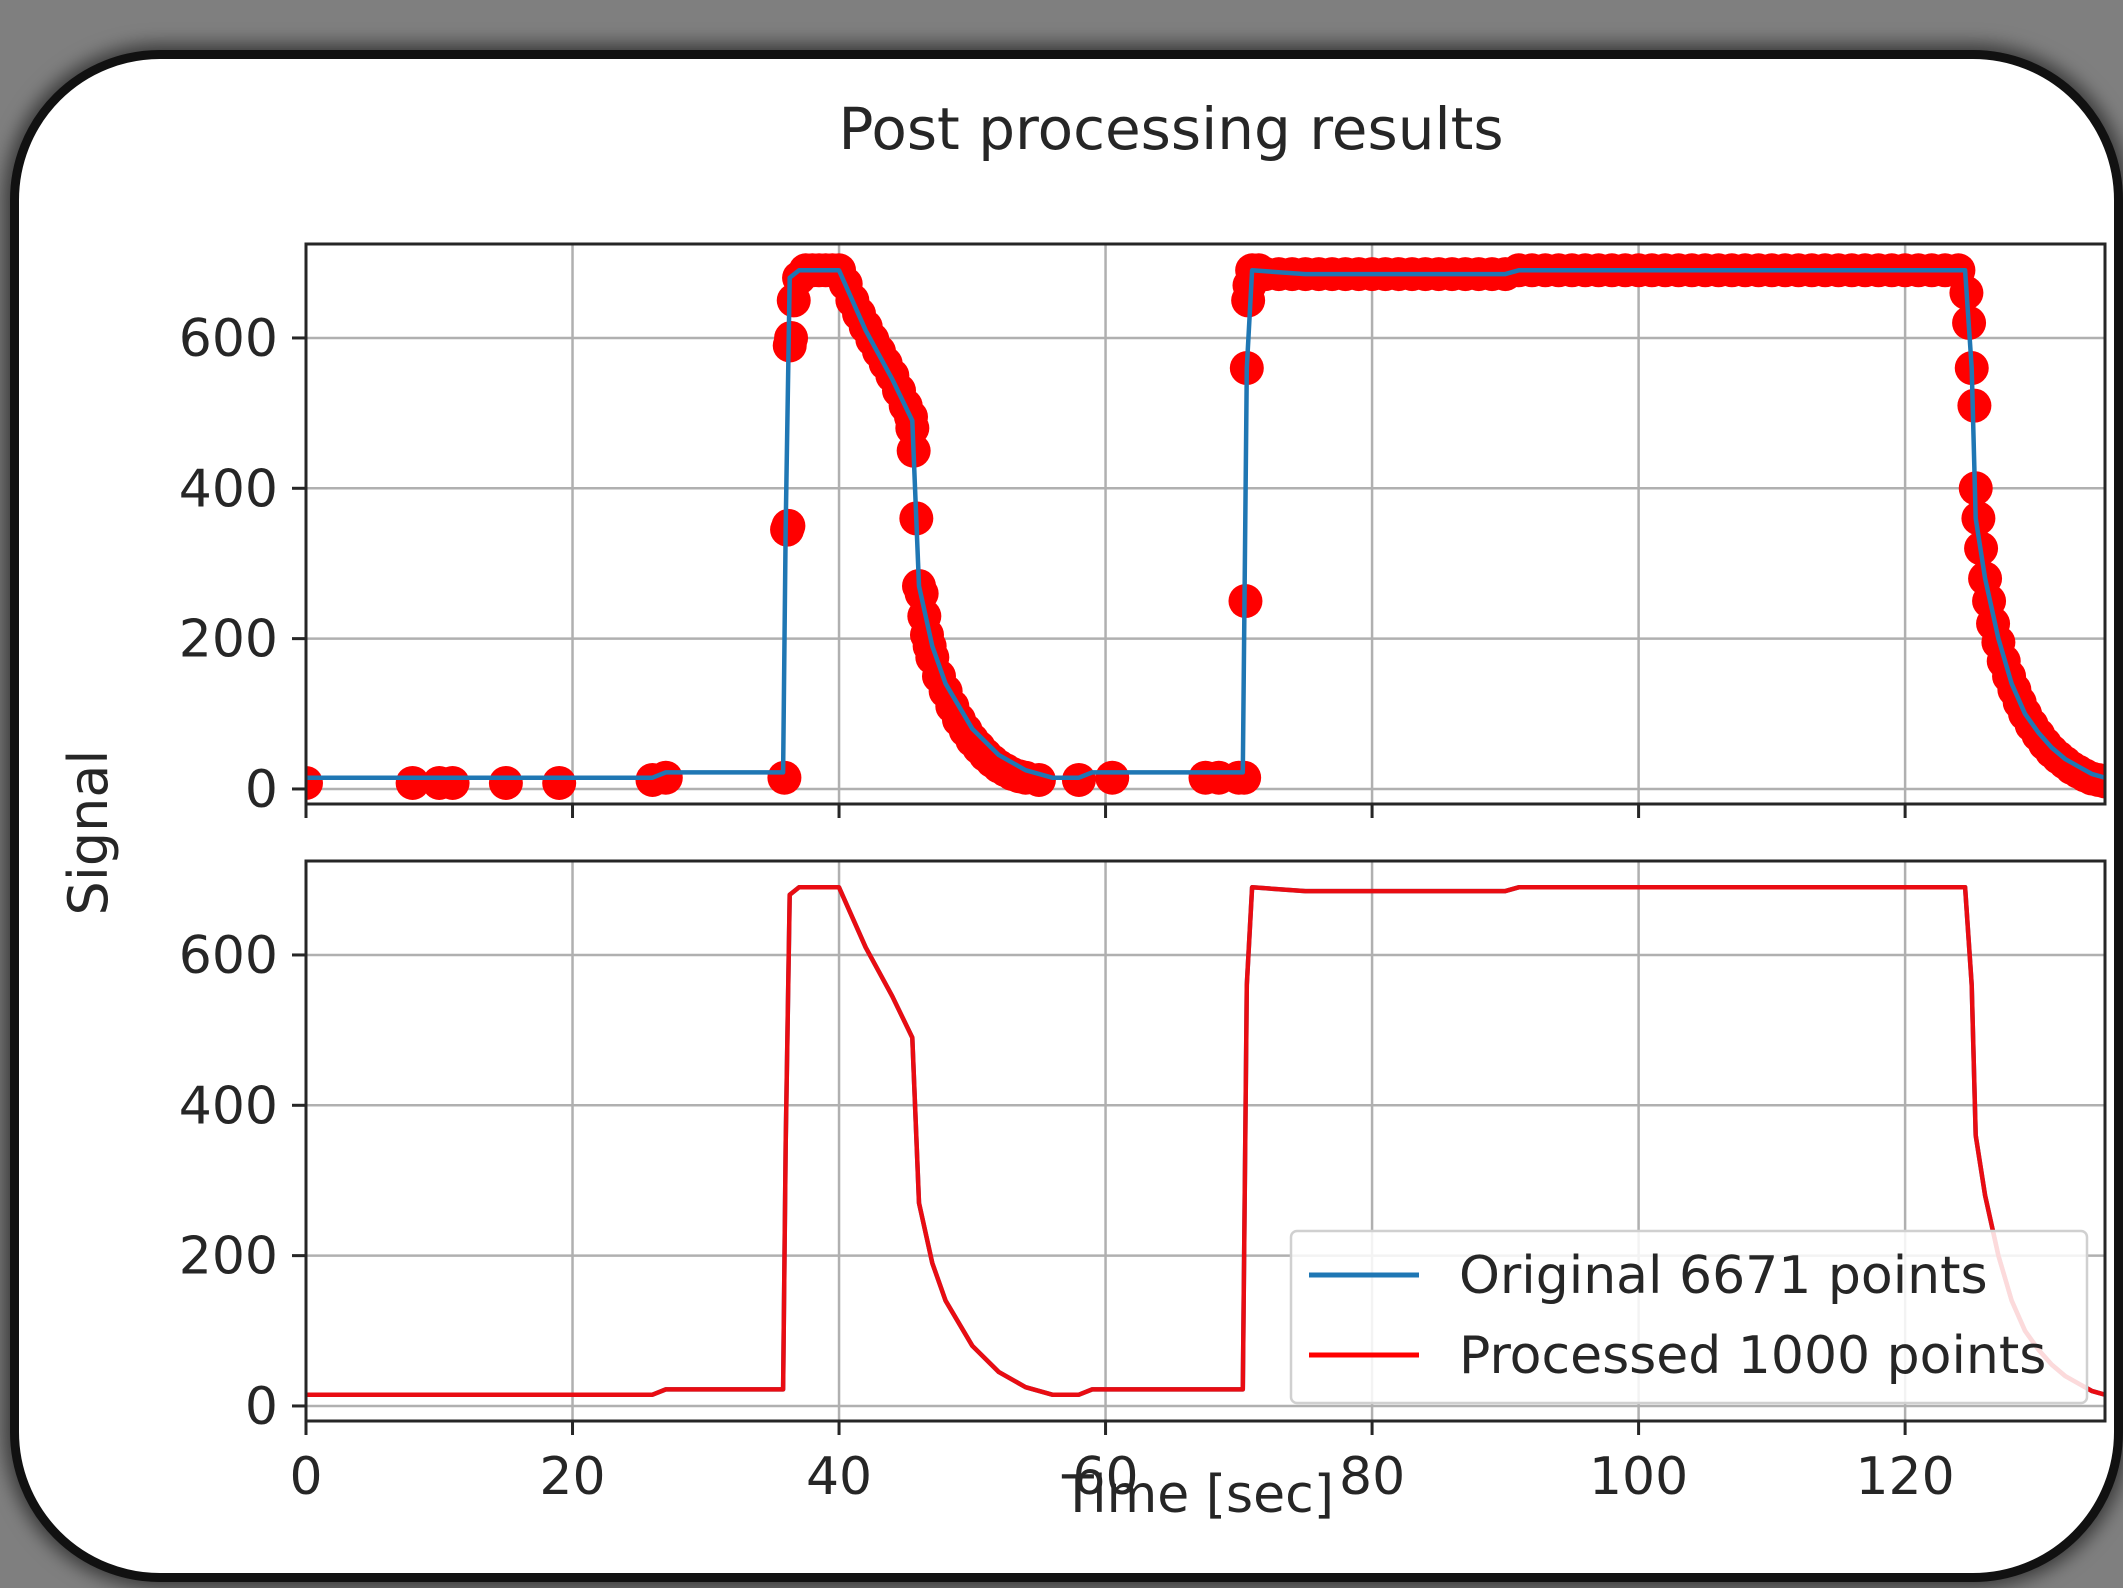 The image size is (2123, 1588). I want to click on x-tick-label: 20, so click(572, 1477).